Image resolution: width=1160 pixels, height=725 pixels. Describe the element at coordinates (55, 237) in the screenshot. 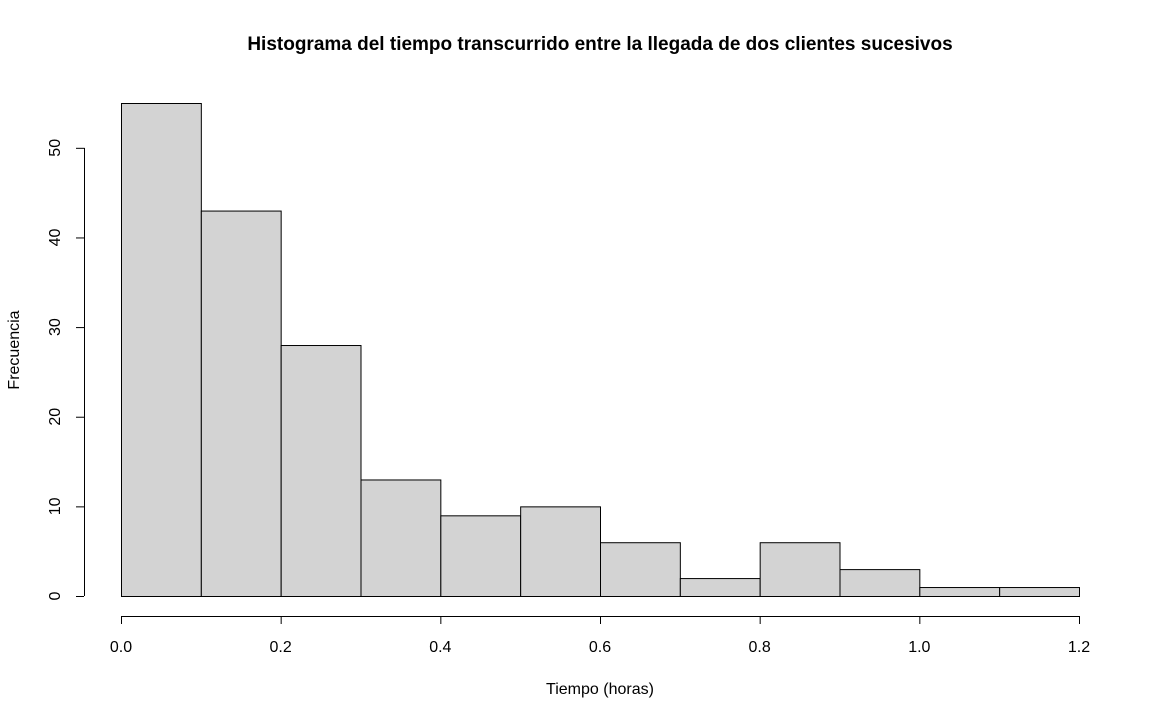

I see `y-tick-label: 40` at that location.